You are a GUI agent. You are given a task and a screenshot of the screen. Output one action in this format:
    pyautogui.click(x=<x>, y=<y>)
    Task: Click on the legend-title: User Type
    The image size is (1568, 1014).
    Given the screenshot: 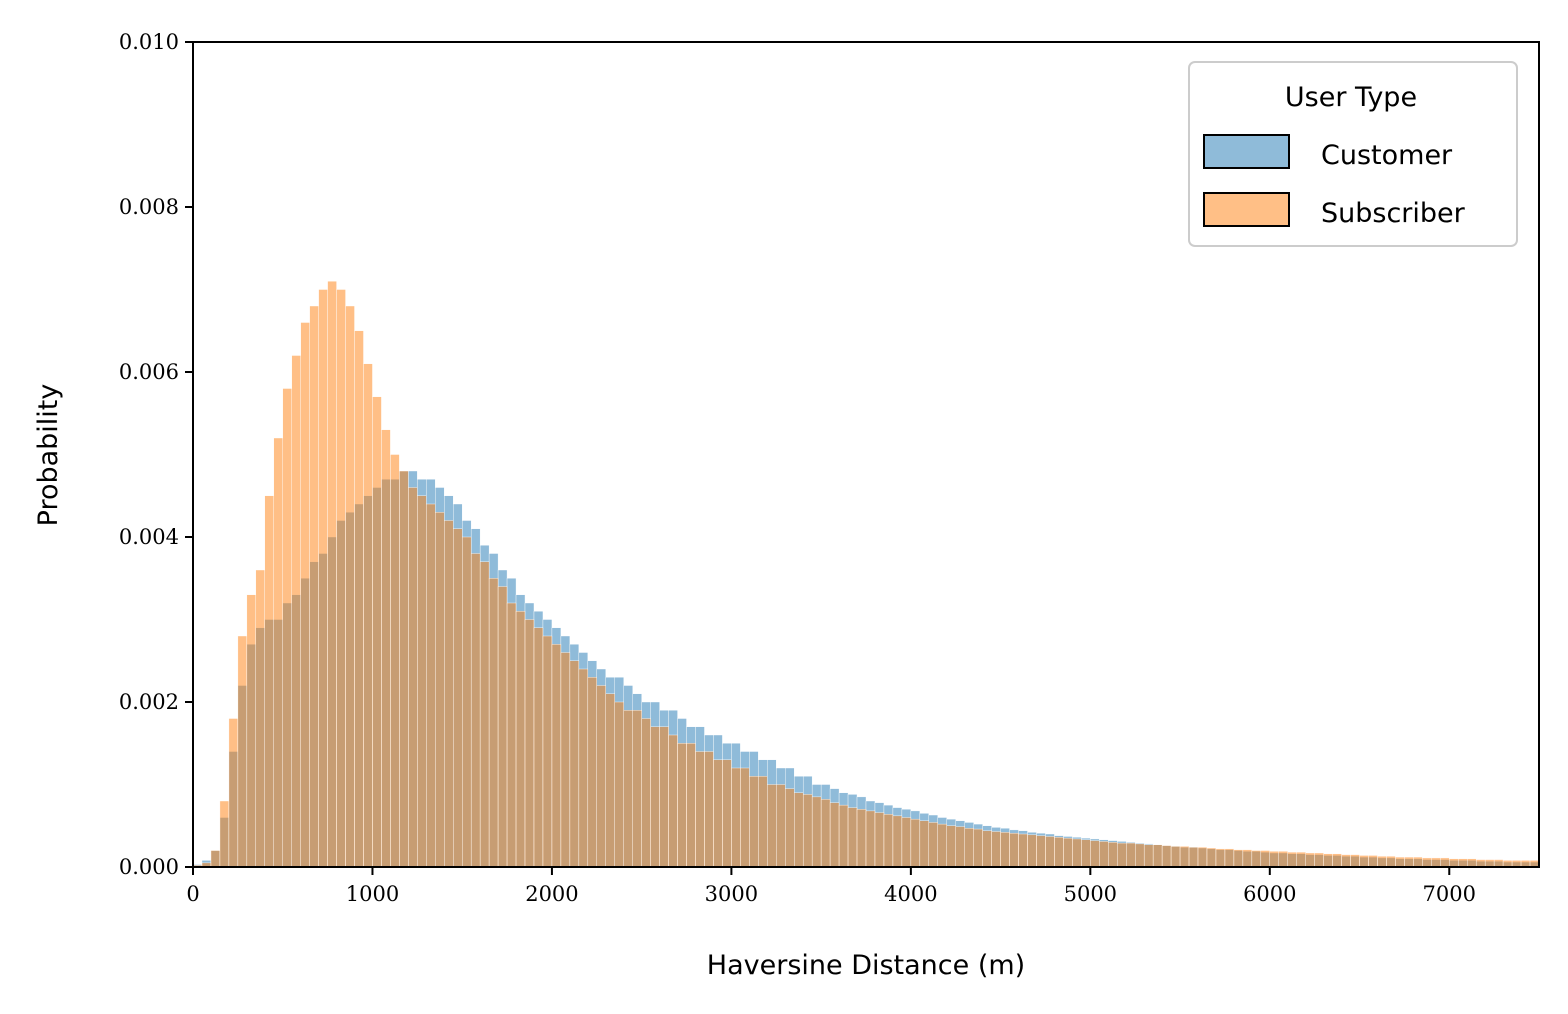 What is the action you would take?
    pyautogui.click(x=1351, y=97)
    